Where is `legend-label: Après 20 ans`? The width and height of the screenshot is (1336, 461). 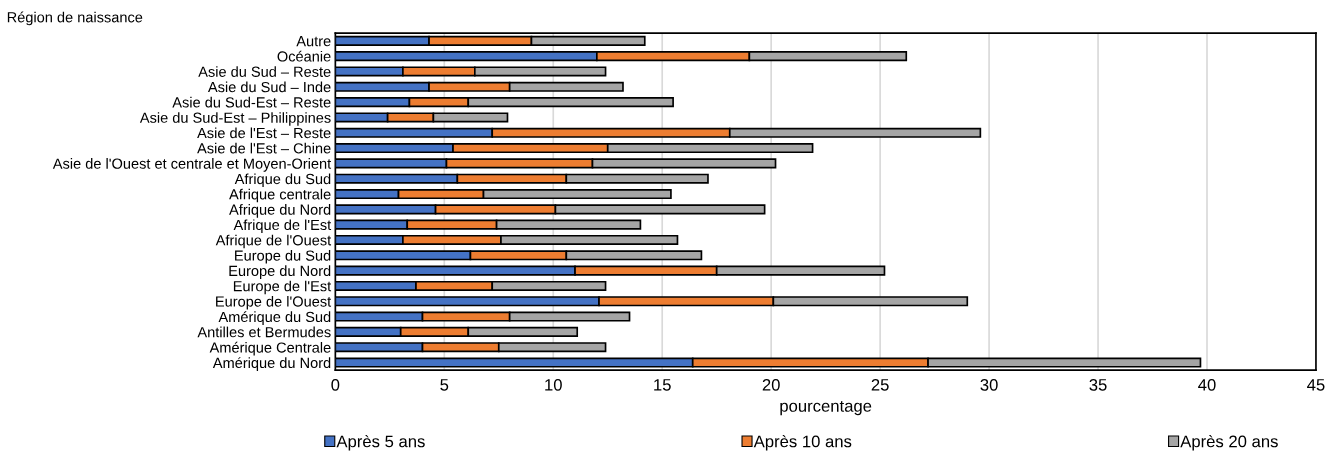 legend-label: Après 20 ans is located at coordinates (1229, 442).